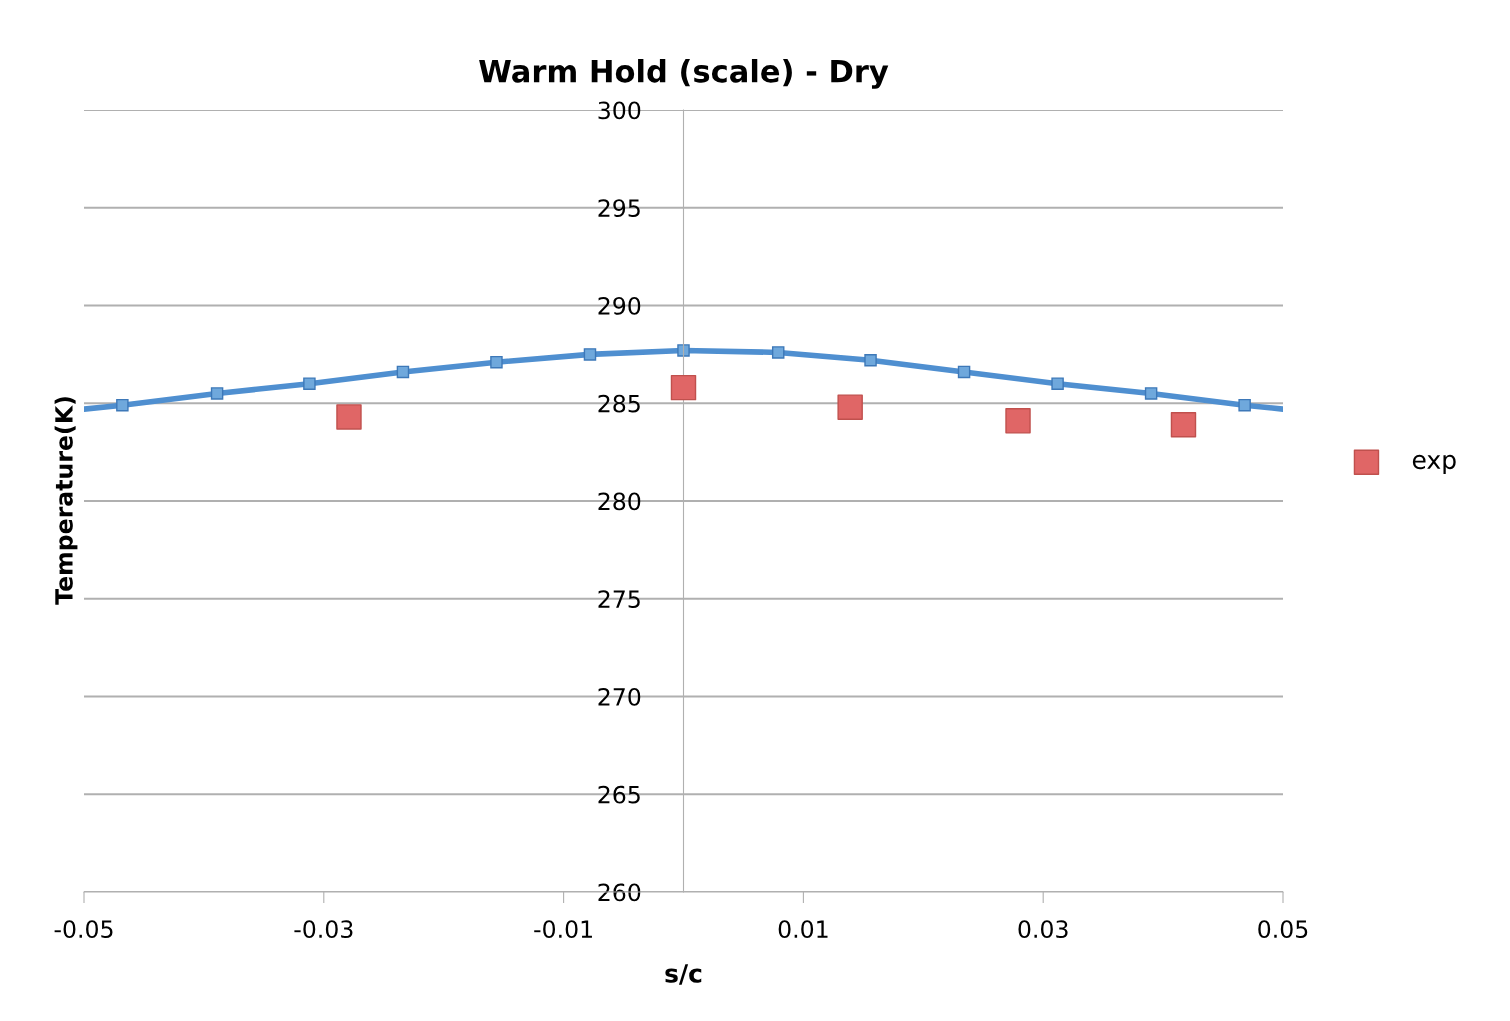 This screenshot has width=1510, height=1021. Describe the element at coordinates (619, 892) in the screenshot. I see `y-tick-label: 260` at that location.